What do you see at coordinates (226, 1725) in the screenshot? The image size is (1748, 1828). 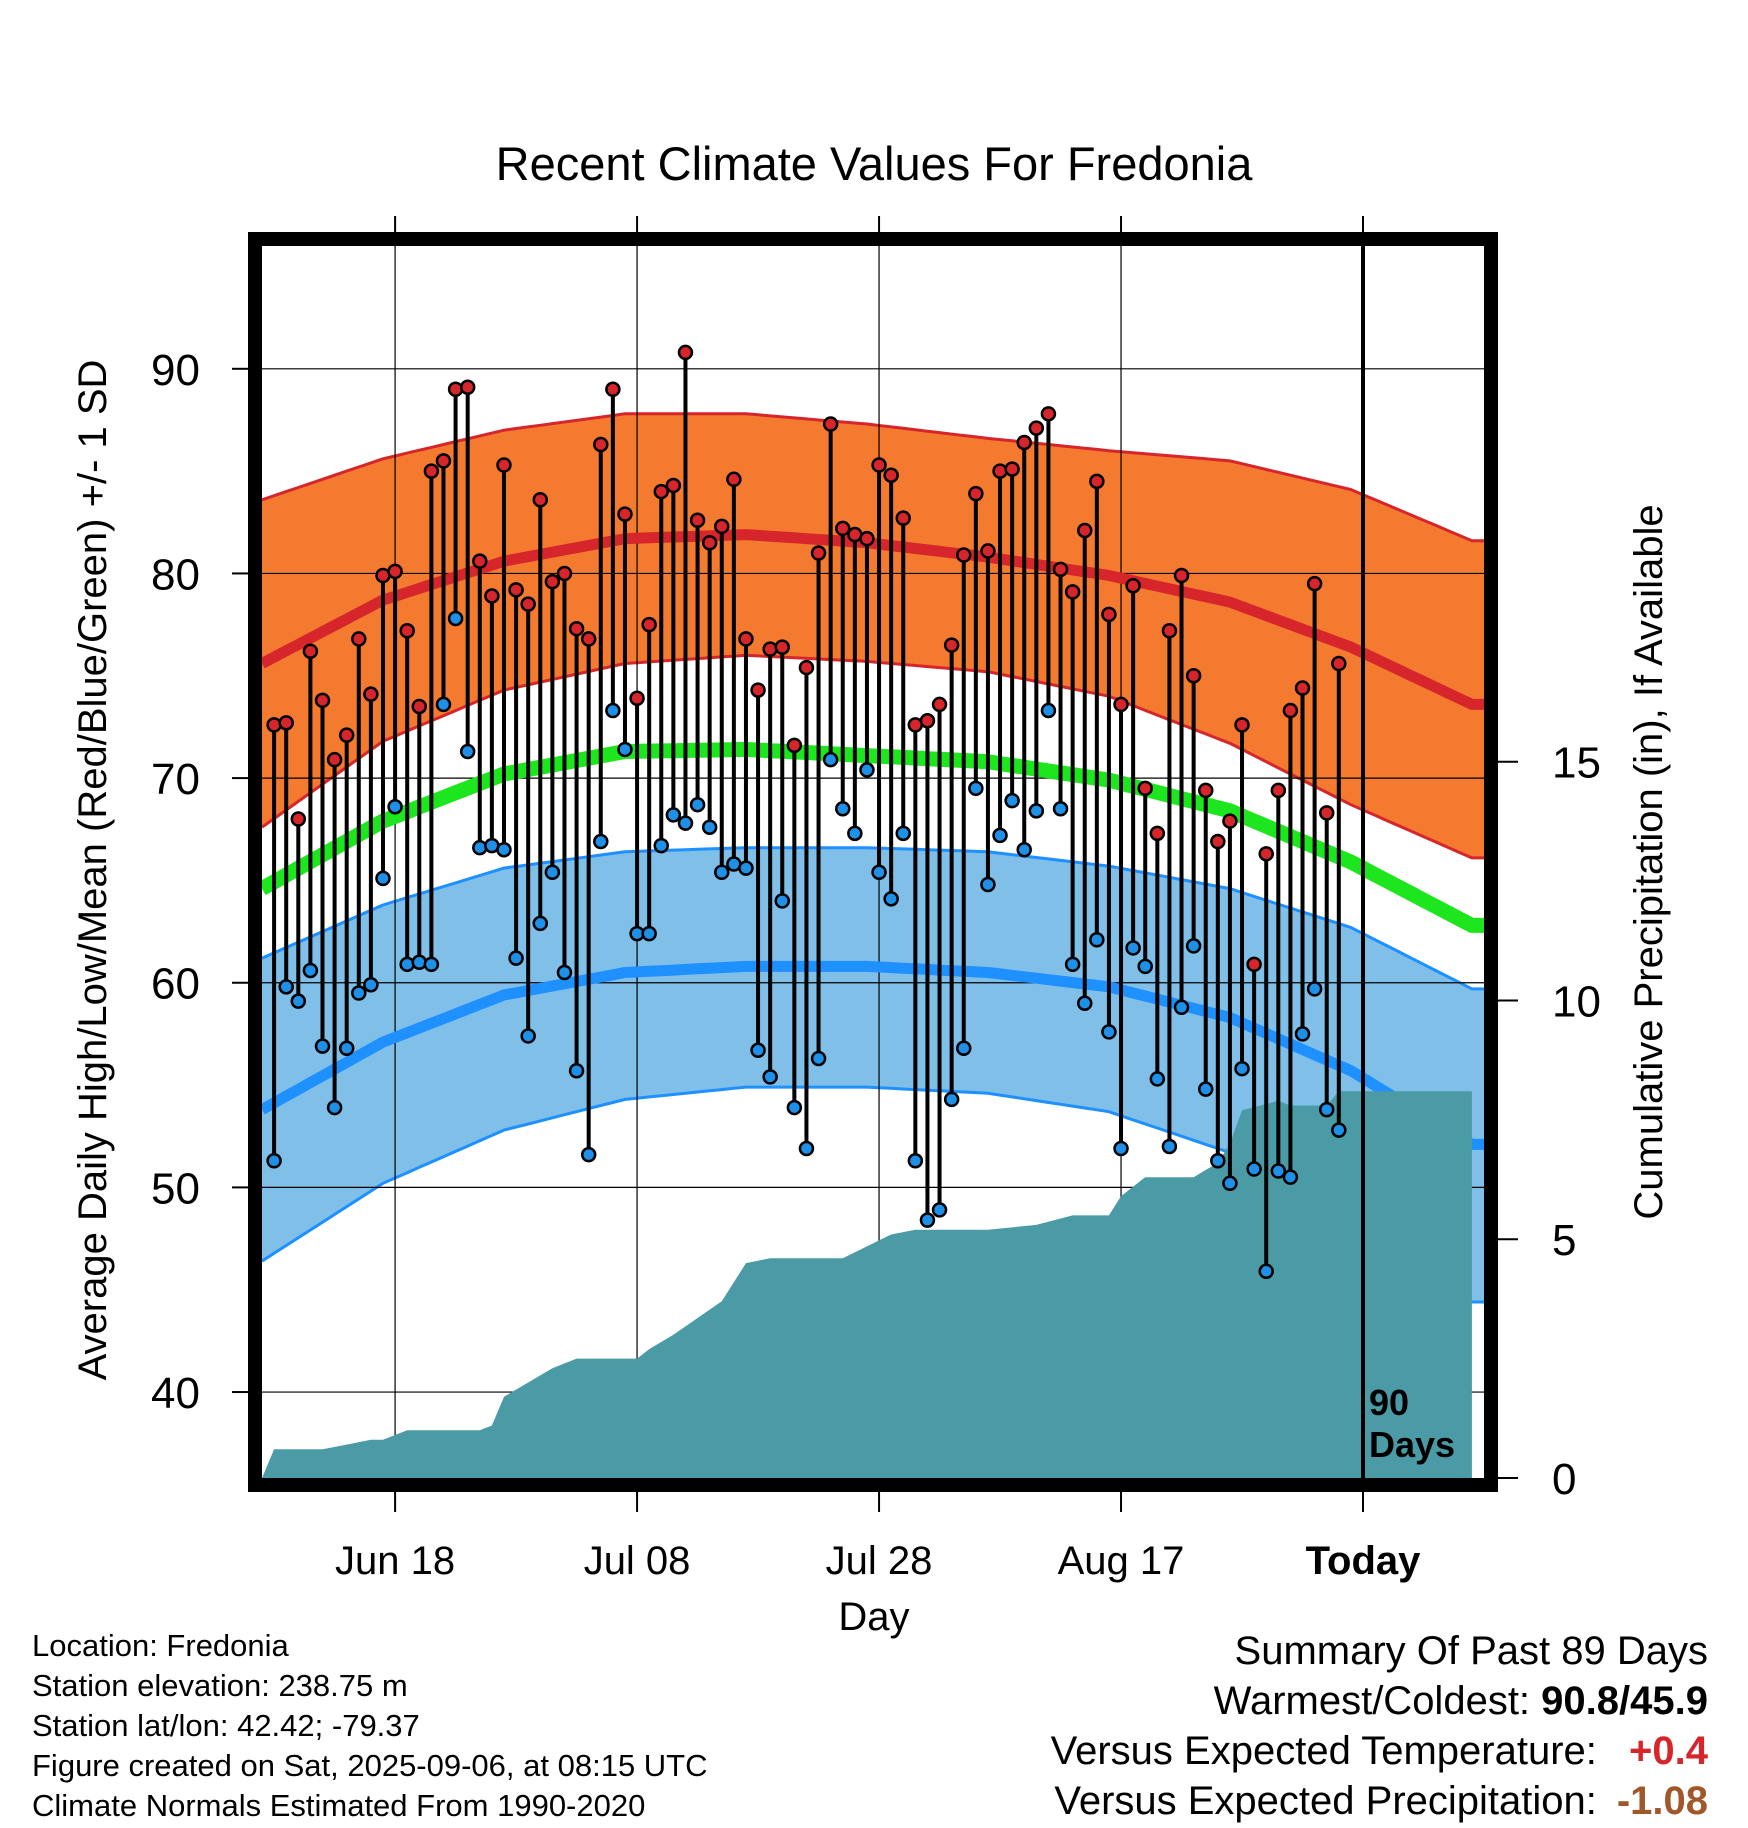 I see `latlon-text: Station lat/lon: 42.42; -79.37` at bounding box center [226, 1725].